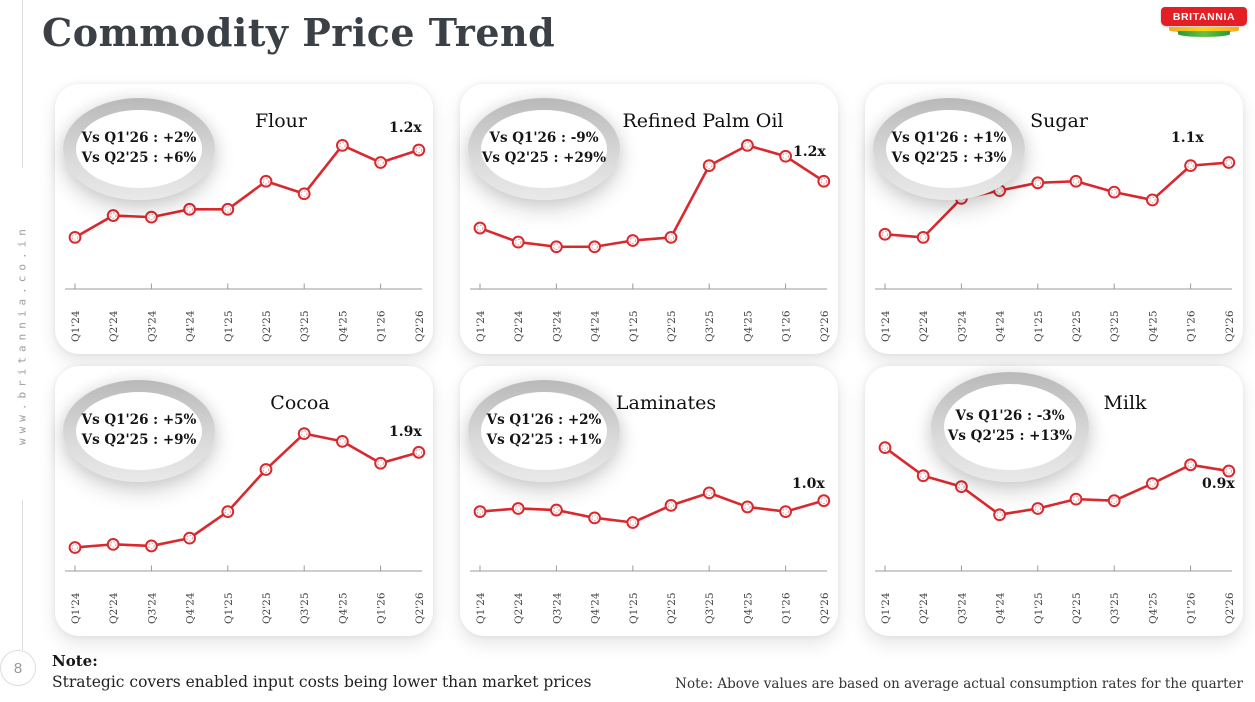 Image resolution: width=1255 pixels, height=702 pixels. I want to click on comparison-badge-inner: Vs Q1'26 : +2% Vs Q2'25 : +1%, so click(544, 431).